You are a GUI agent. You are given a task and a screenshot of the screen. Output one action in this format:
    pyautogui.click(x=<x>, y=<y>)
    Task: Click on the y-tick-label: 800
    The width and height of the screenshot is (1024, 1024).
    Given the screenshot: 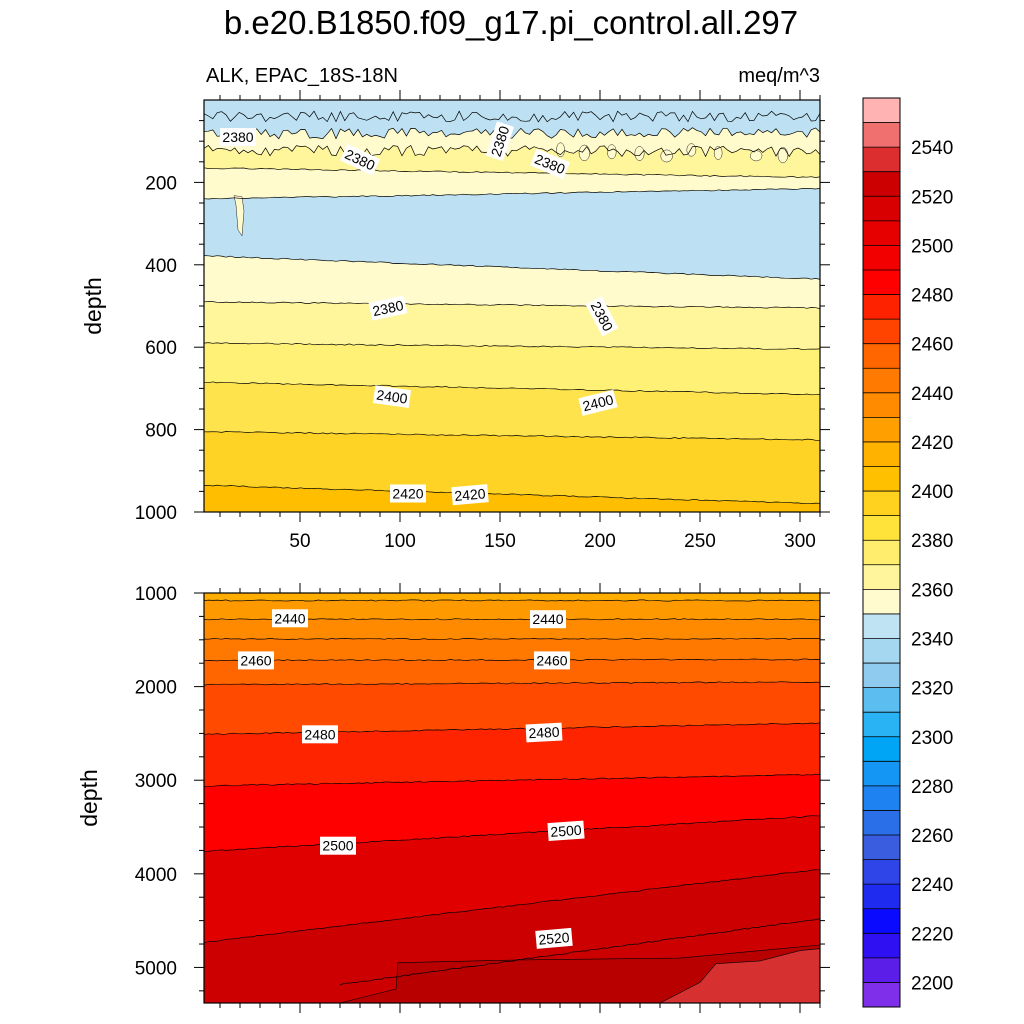 What is the action you would take?
    pyautogui.click(x=161, y=431)
    